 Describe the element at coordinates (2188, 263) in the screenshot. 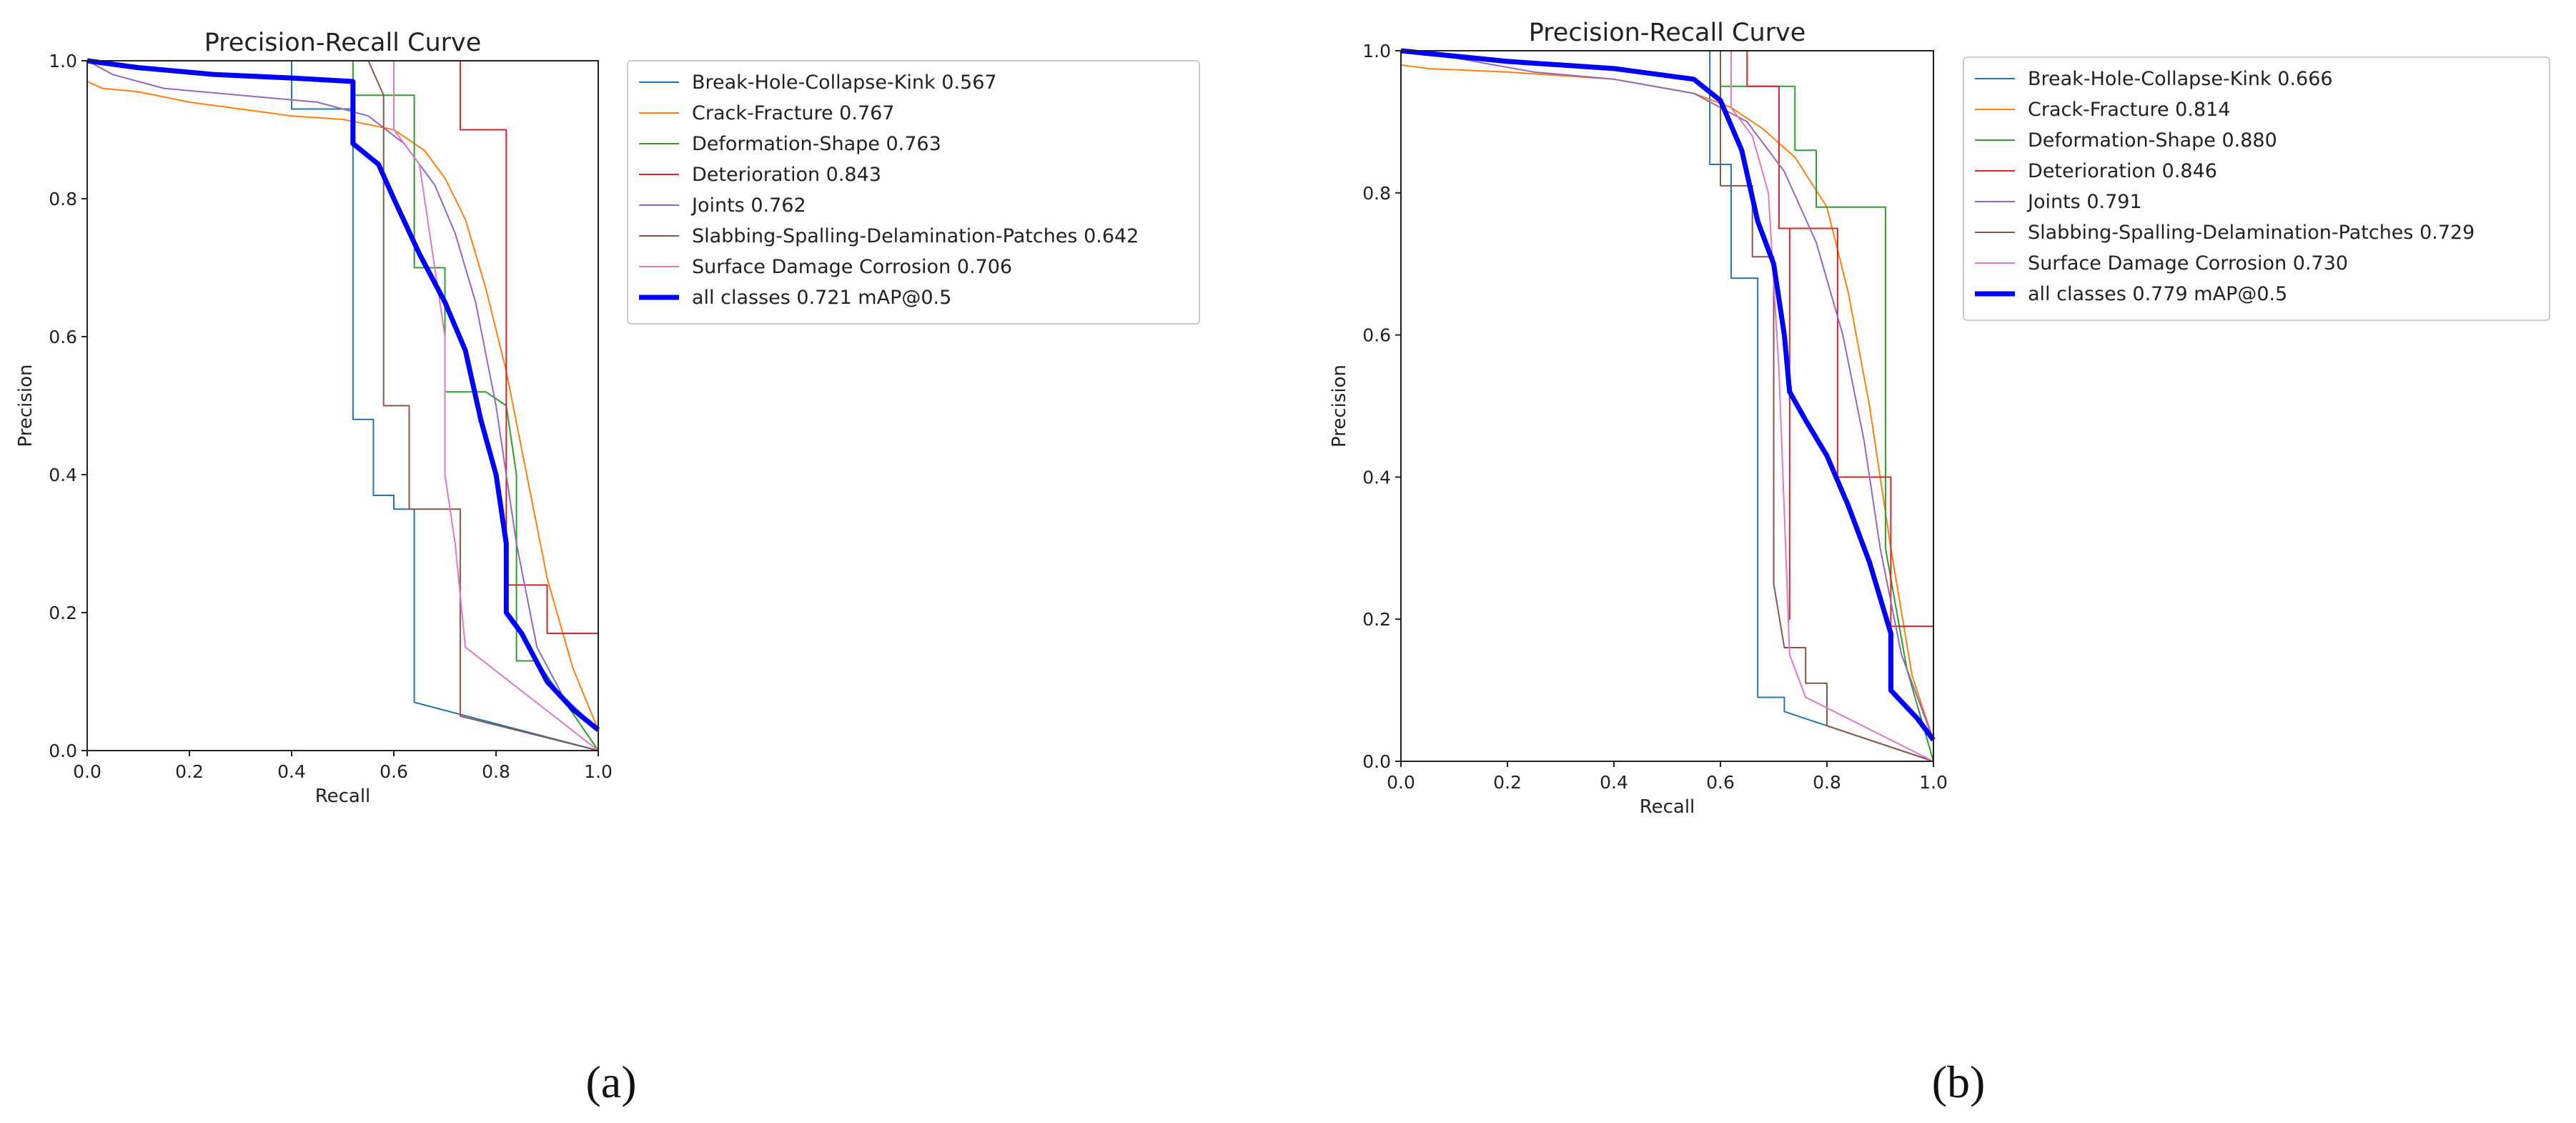

I see `legend-entry: Surface Damage Corrosion 0.730` at that location.